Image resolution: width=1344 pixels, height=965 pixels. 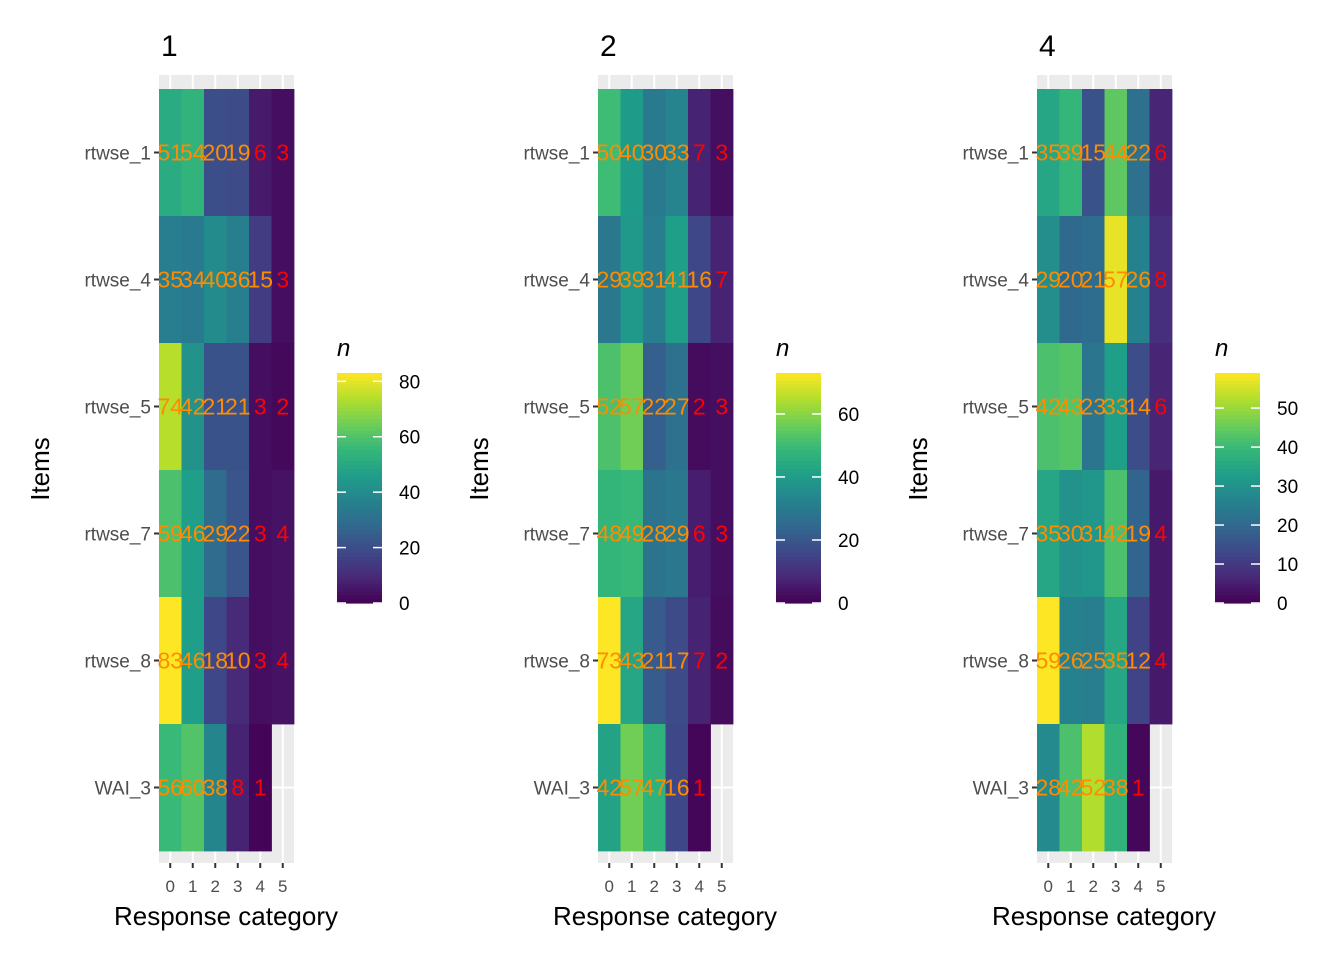 I want to click on cell-value-label: 39, so click(x=1071, y=153).